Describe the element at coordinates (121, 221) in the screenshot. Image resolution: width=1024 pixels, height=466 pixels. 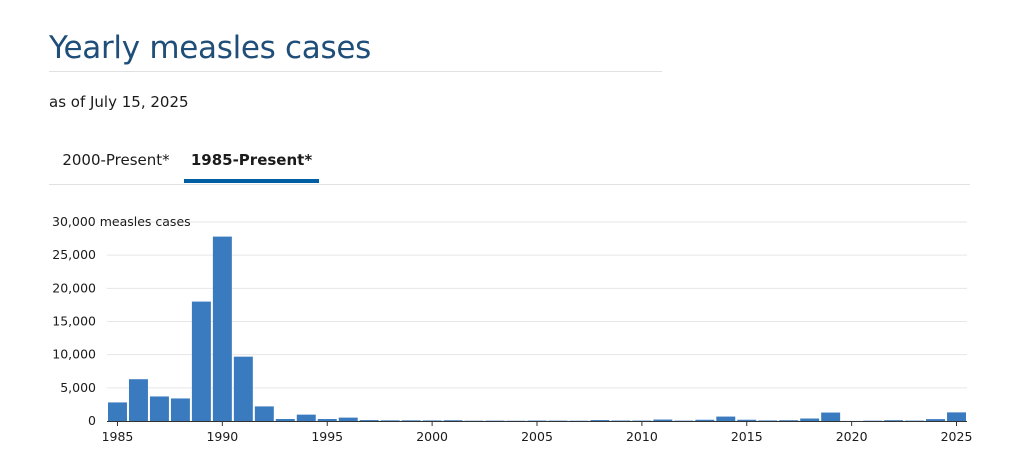
I see `y-tick-label: 30,000 measles cases` at that location.